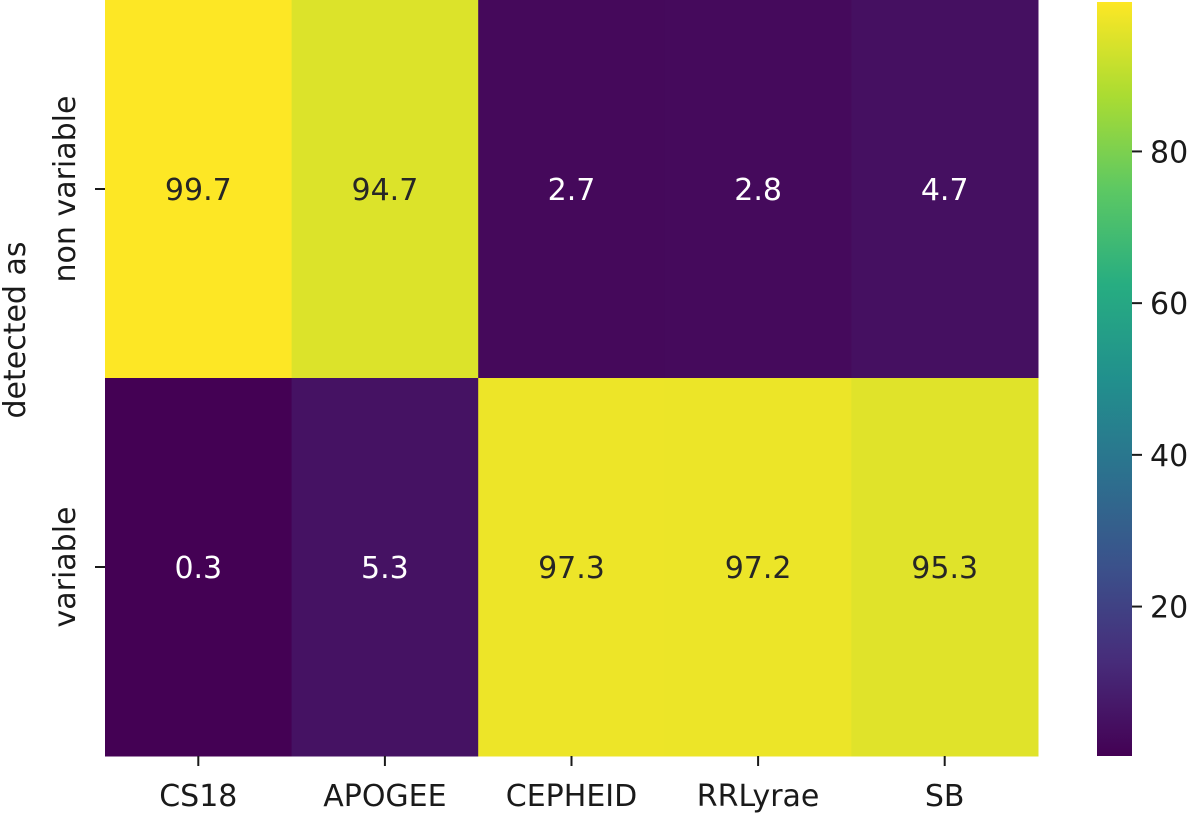 Image resolution: width=1200 pixels, height=814 pixels. I want to click on colorbar-tick-label: 60, so click(1169, 304).